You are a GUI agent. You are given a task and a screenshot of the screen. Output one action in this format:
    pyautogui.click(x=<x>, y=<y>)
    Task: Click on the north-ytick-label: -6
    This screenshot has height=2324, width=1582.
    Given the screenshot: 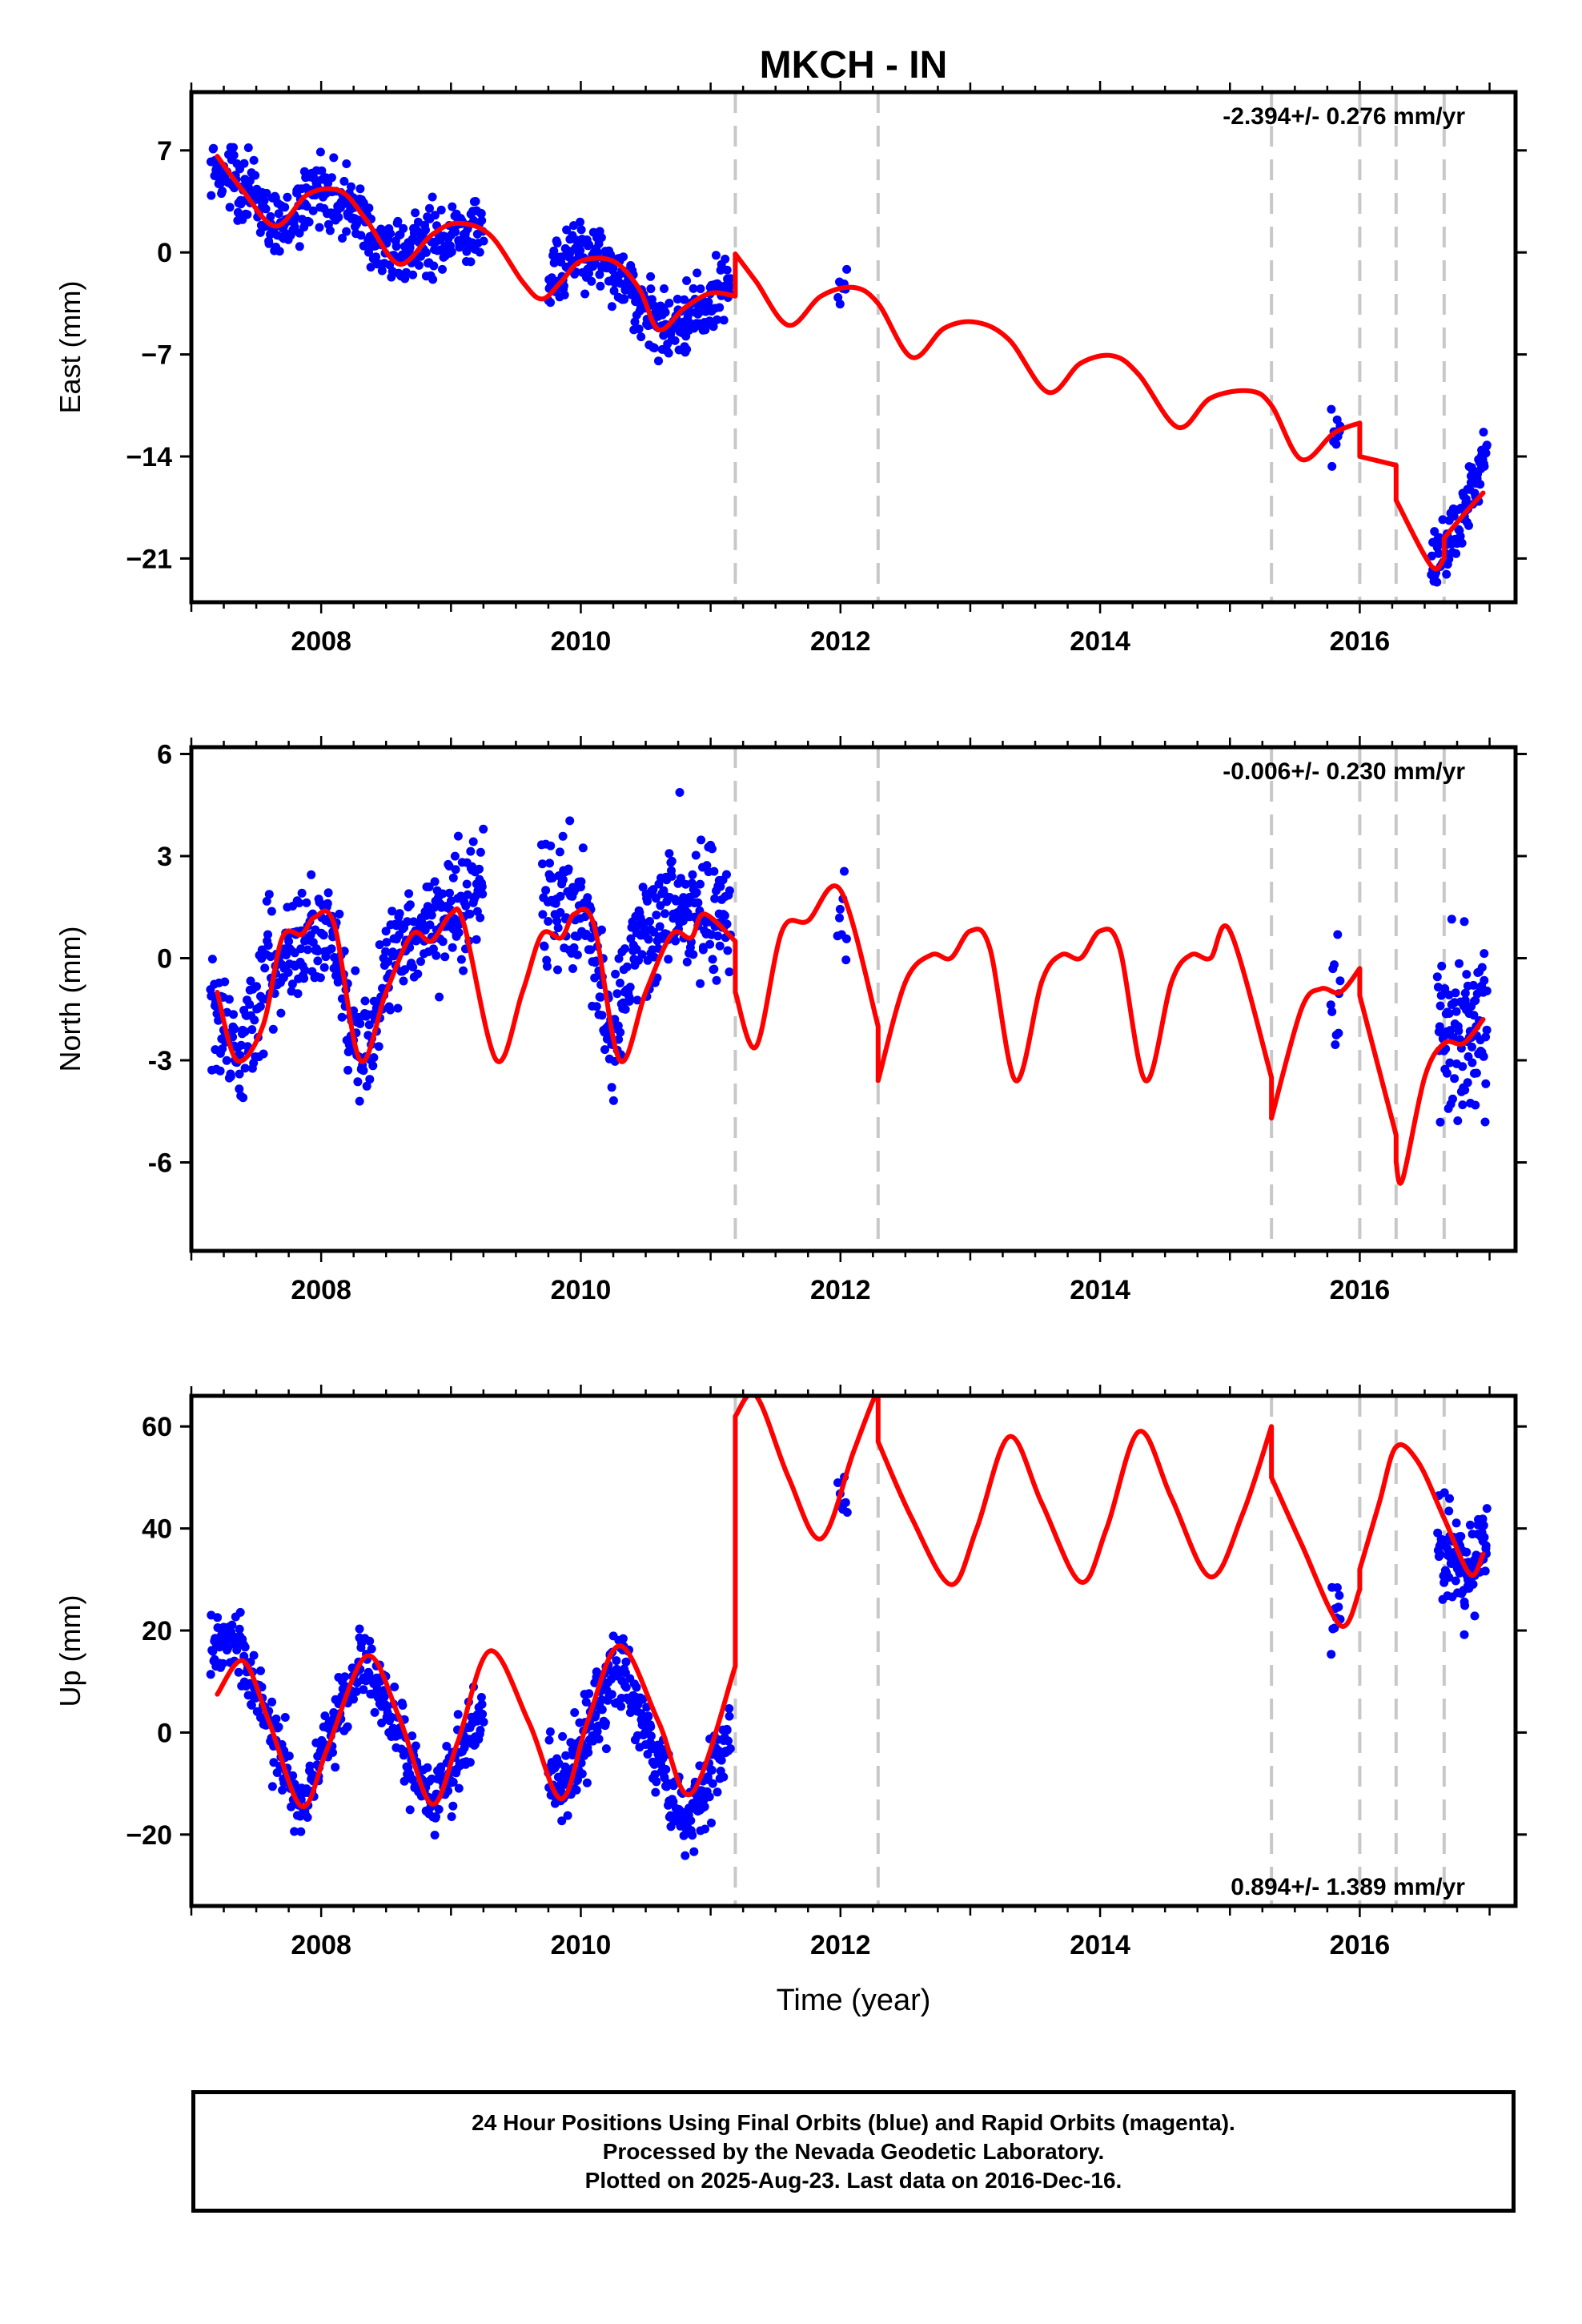 What is the action you would take?
    pyautogui.click(x=160, y=1163)
    